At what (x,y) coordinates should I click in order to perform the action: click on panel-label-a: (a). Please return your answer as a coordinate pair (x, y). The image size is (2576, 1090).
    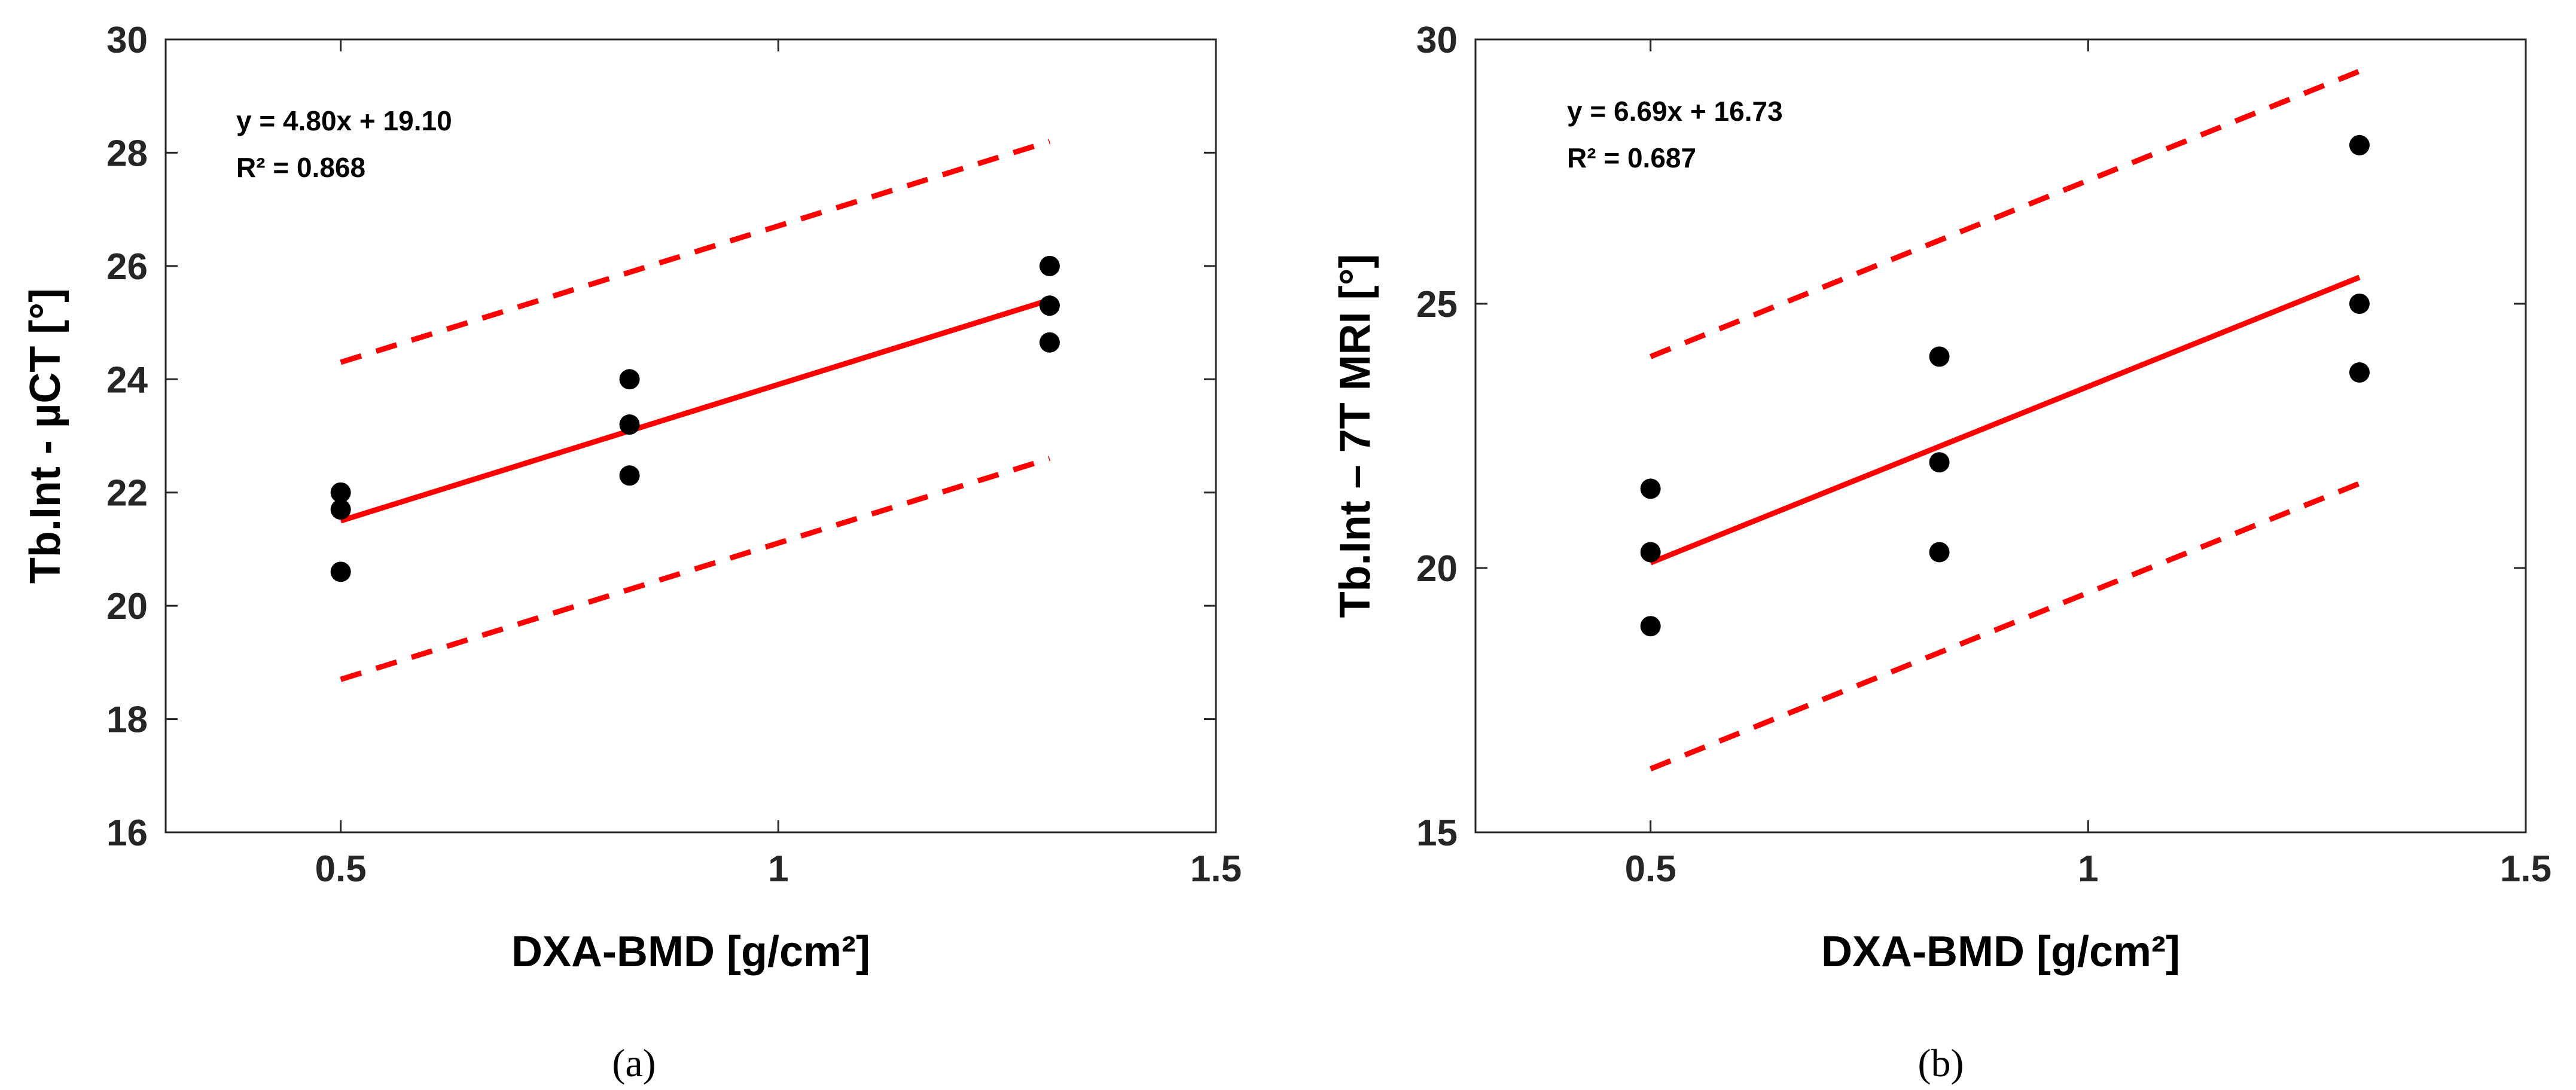
    Looking at the image, I should click on (634, 1063).